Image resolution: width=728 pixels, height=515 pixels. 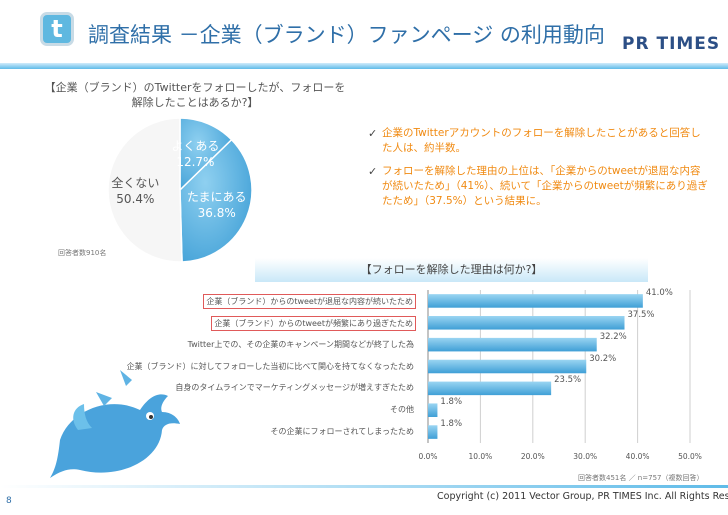 What do you see at coordinates (451, 270) in the screenshot?
I see `bar-question: 【フォローを解除した理由は何か?】` at bounding box center [451, 270].